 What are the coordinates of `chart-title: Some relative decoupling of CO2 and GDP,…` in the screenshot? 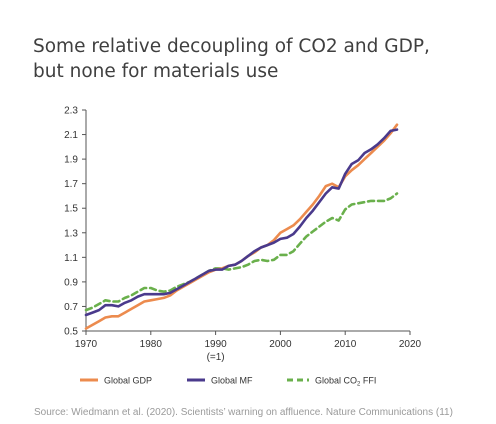 It's located at (253, 59).